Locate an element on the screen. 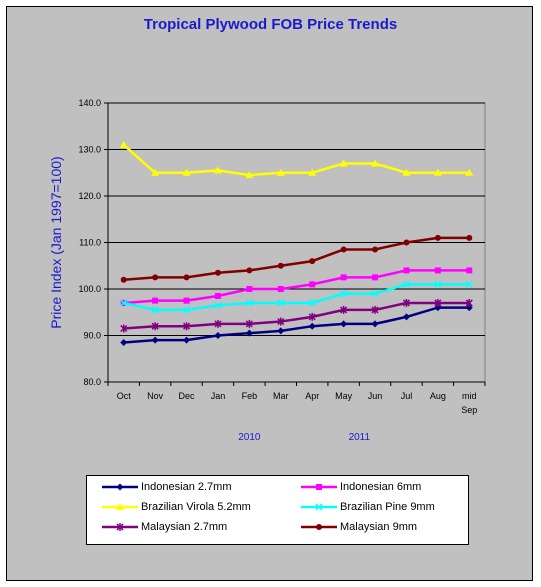 This screenshot has width=541, height=587. x-tick-label: Jul is located at coordinates (407, 396).